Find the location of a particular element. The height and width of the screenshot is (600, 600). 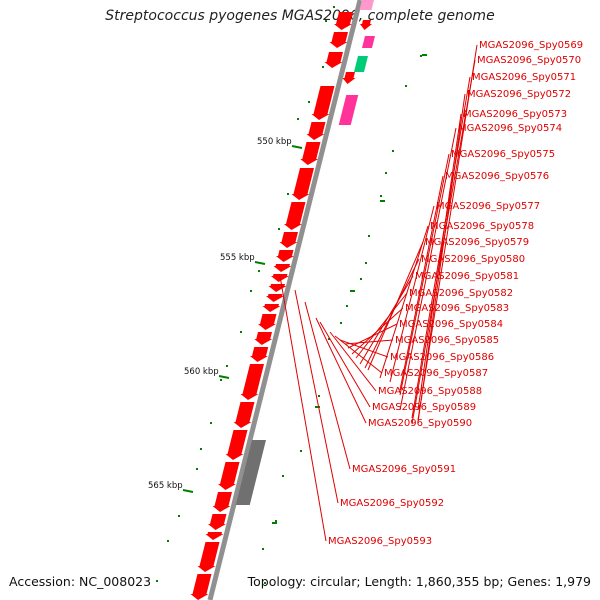

gene-label: MGAS2096_Spy0583 is located at coordinates (457, 308).